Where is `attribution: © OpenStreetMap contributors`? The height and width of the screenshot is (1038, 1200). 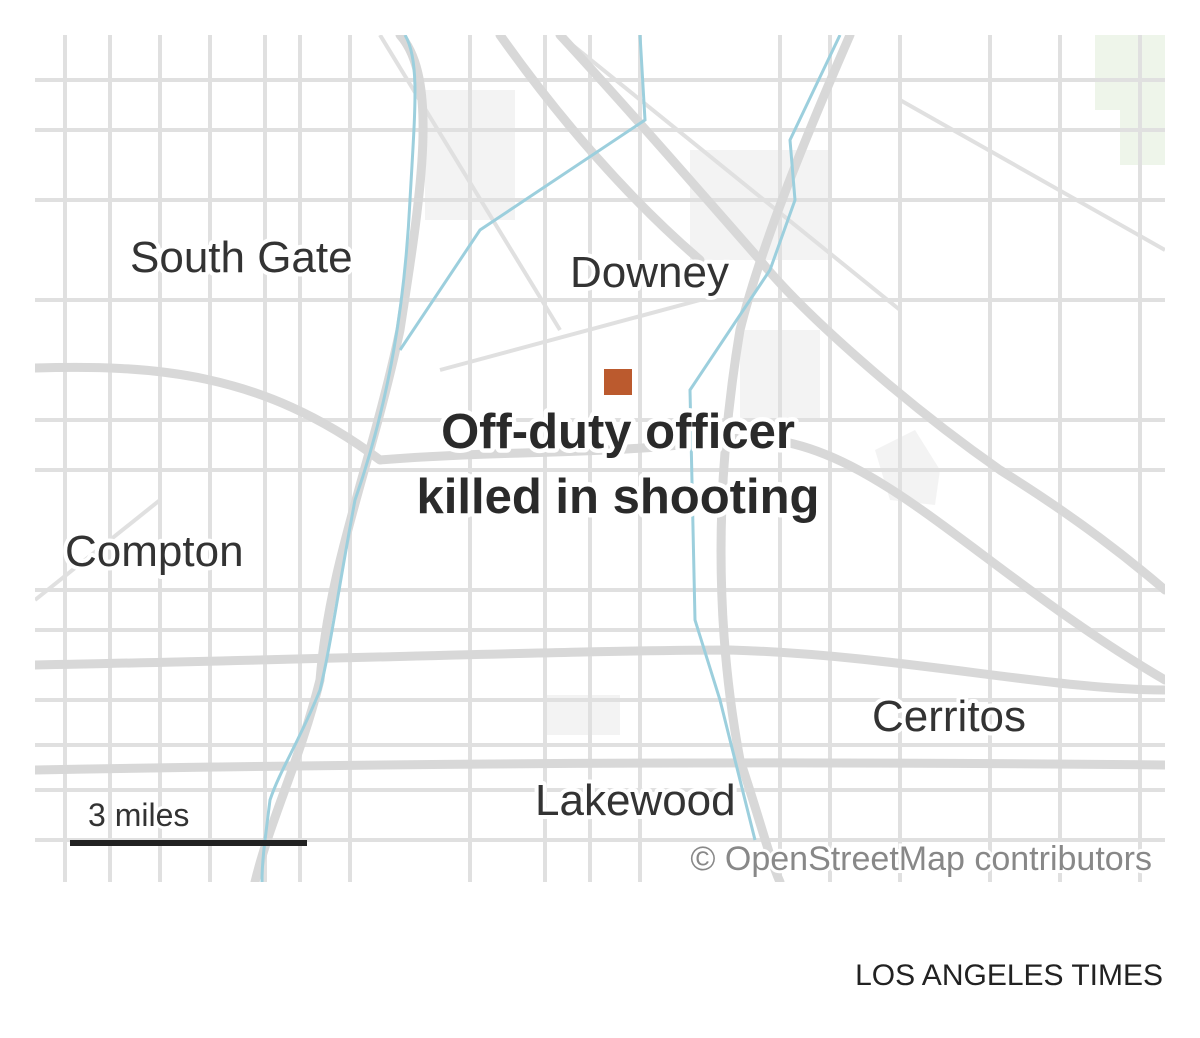 attribution: © OpenStreetMap contributors is located at coordinates (921, 859).